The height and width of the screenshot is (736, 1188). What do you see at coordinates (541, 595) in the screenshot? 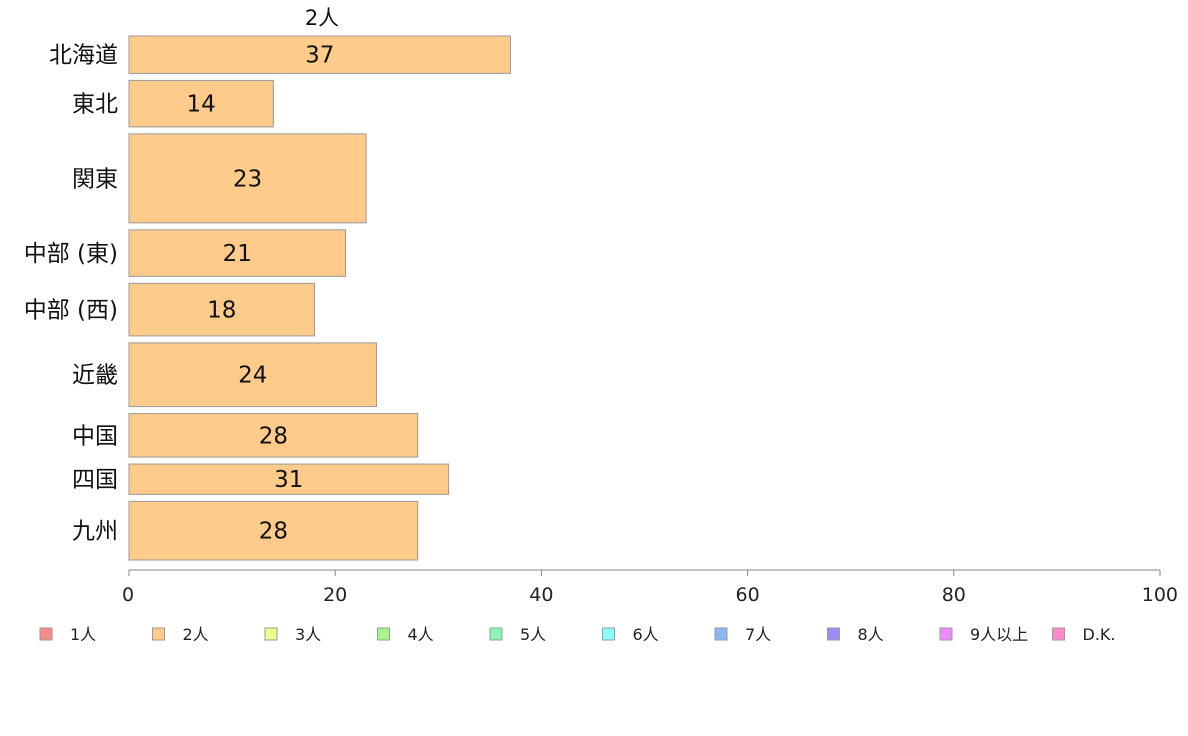
I see `x-tick-label: 40` at bounding box center [541, 595].